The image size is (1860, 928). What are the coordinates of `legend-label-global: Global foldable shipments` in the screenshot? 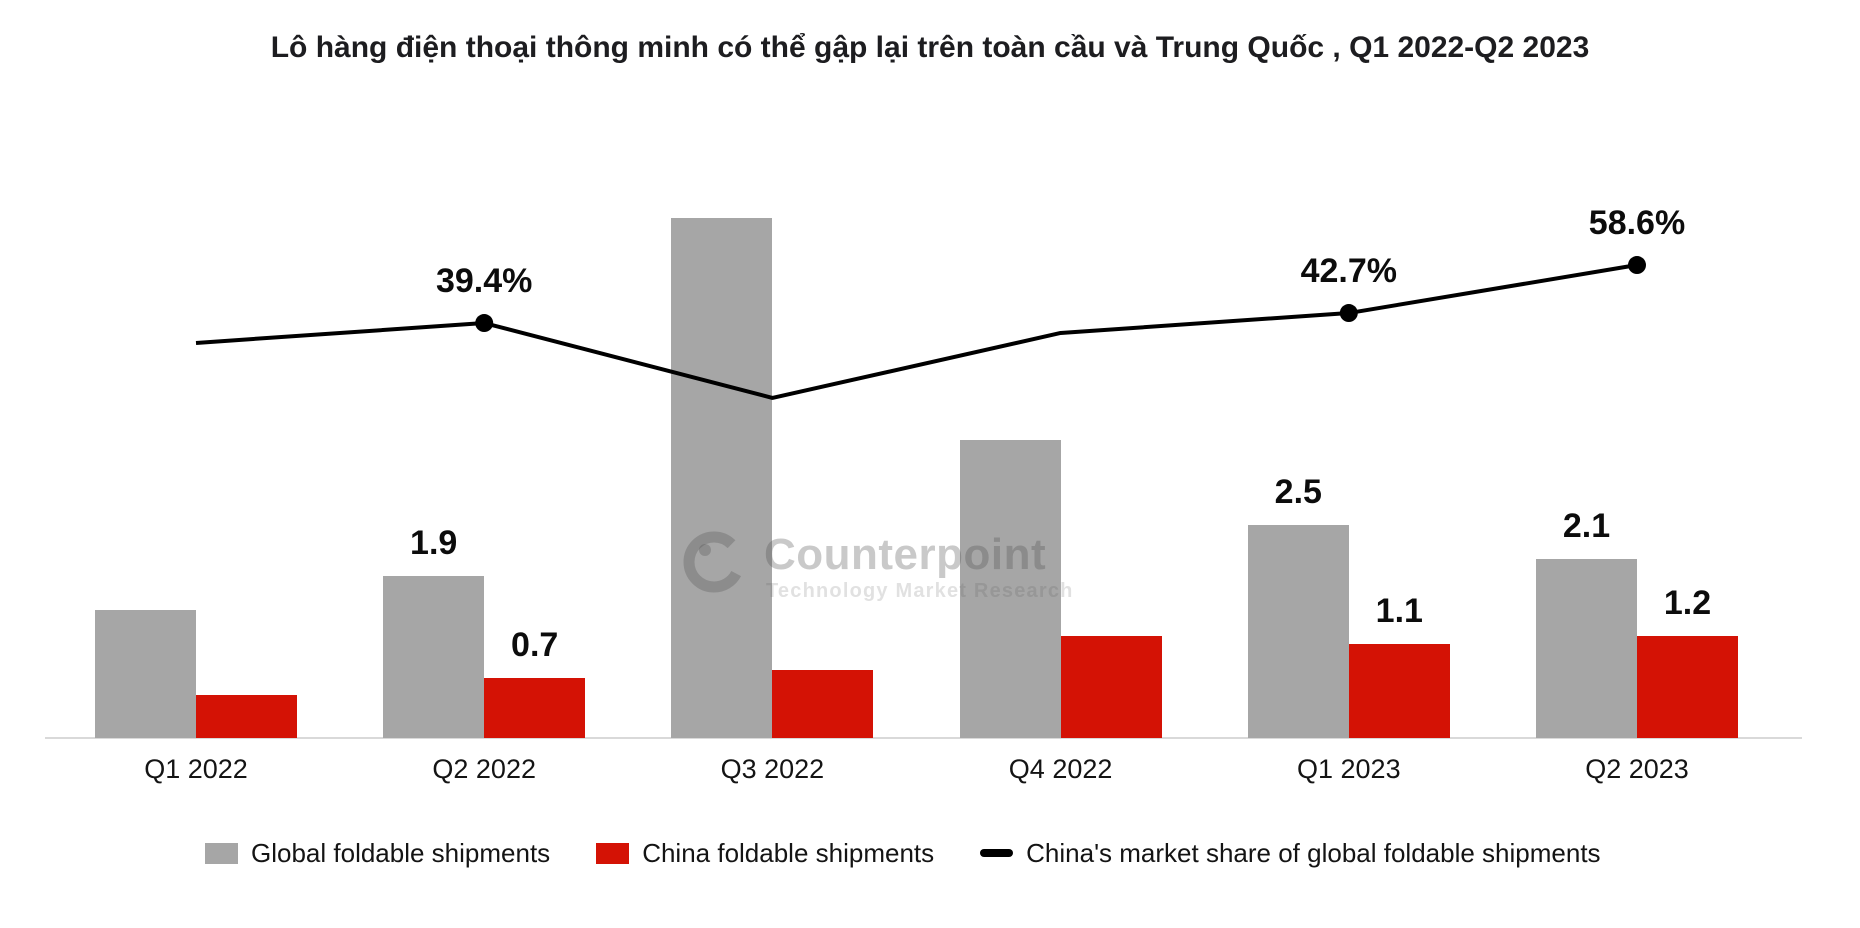 It's located at (401, 853).